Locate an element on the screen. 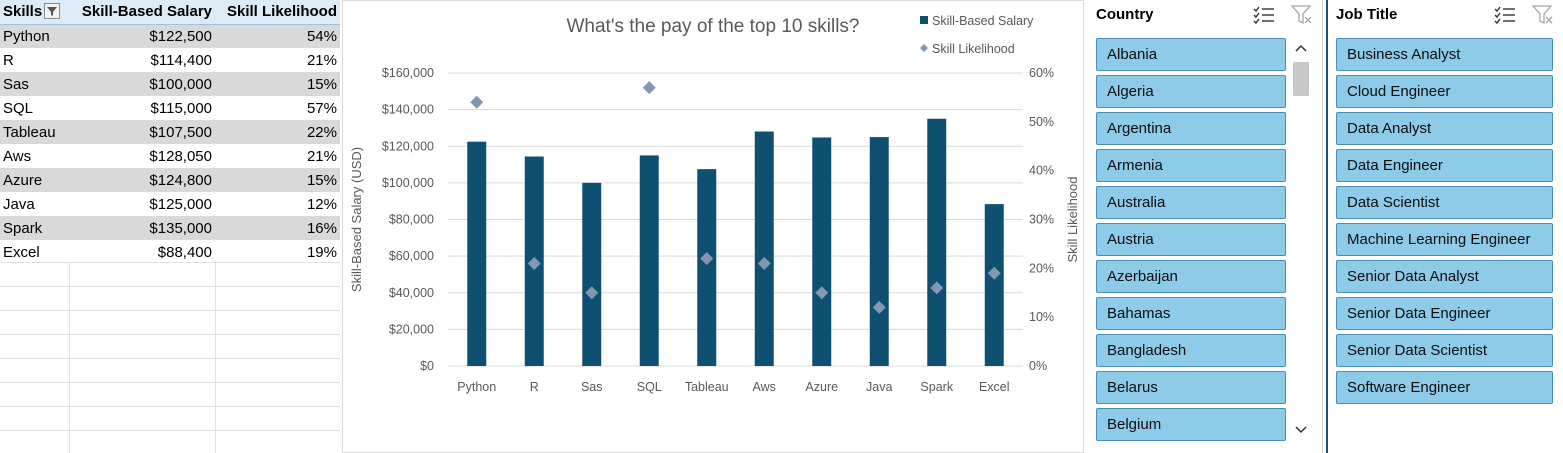 Image resolution: width=1563 pixels, height=453 pixels. country-slicer-header: Country is located at coordinates (1205, 16).